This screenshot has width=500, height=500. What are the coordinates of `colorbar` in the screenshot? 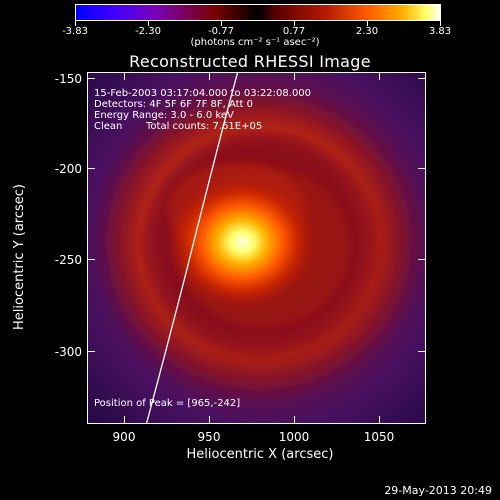 It's located at (258, 12).